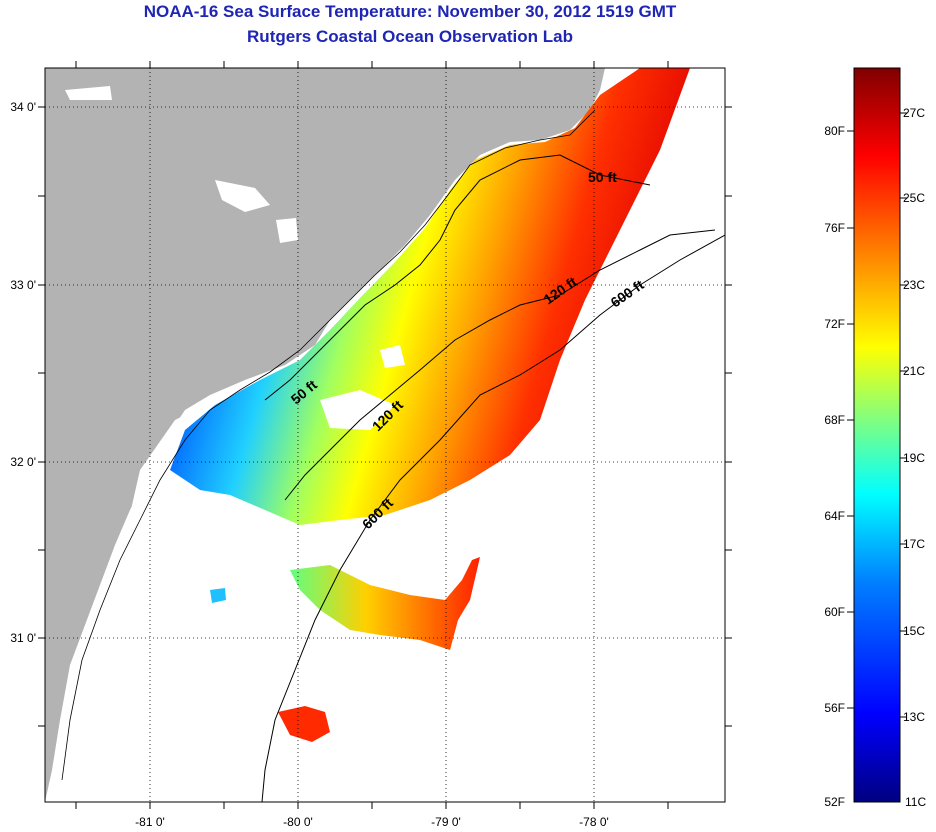 The height and width of the screenshot is (832, 936). Describe the element at coordinates (834, 516) in the screenshot. I see `colorbar-f-64: 64F` at that location.